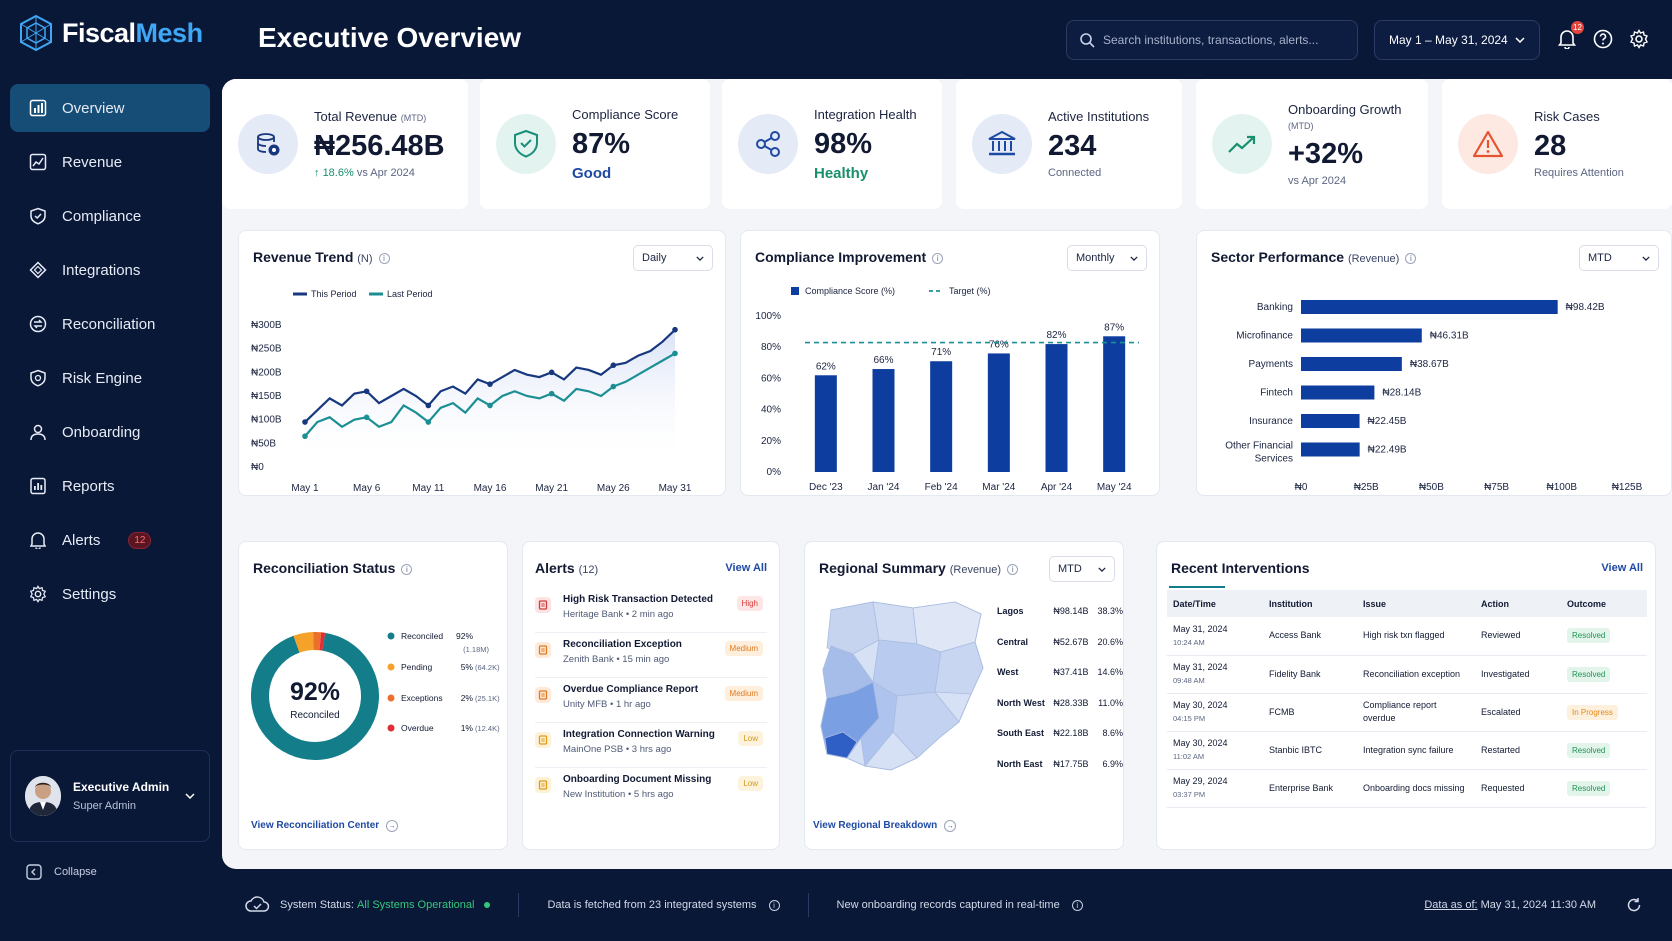 This screenshot has height=941, width=1672. Describe the element at coordinates (1060, 672) in the screenshot. I see `region-row: West ₦37.41B 14.6%` at that location.